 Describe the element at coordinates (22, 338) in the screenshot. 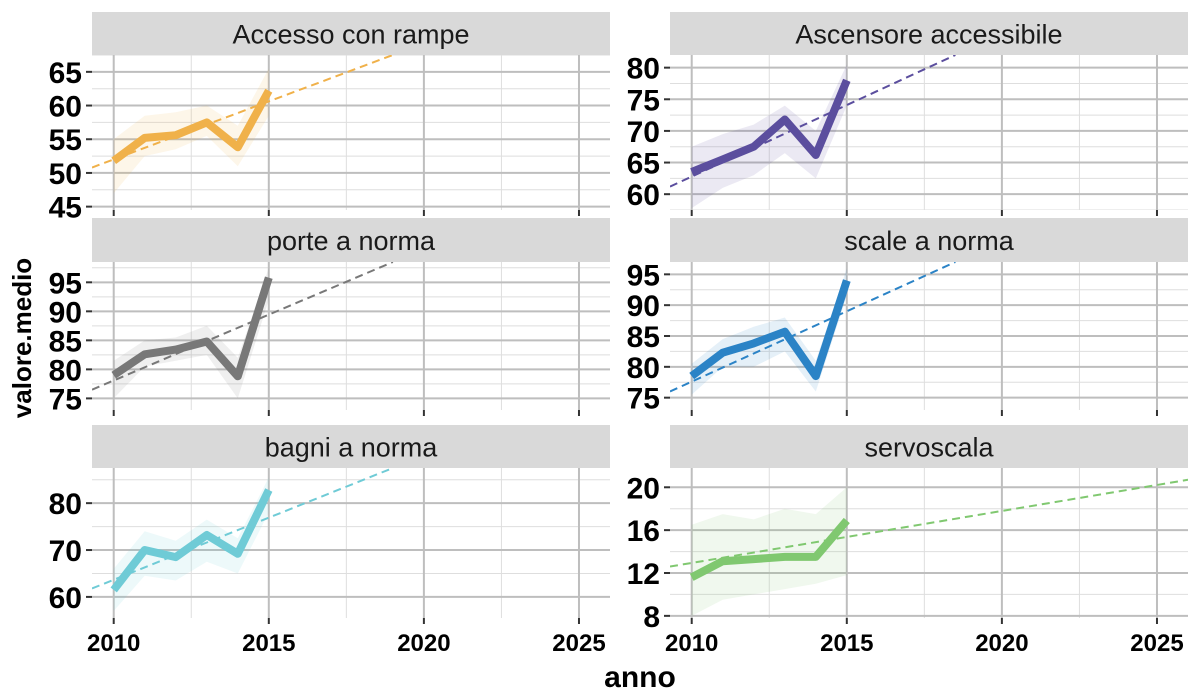

I see `y-axis-title: valore.medio` at that location.